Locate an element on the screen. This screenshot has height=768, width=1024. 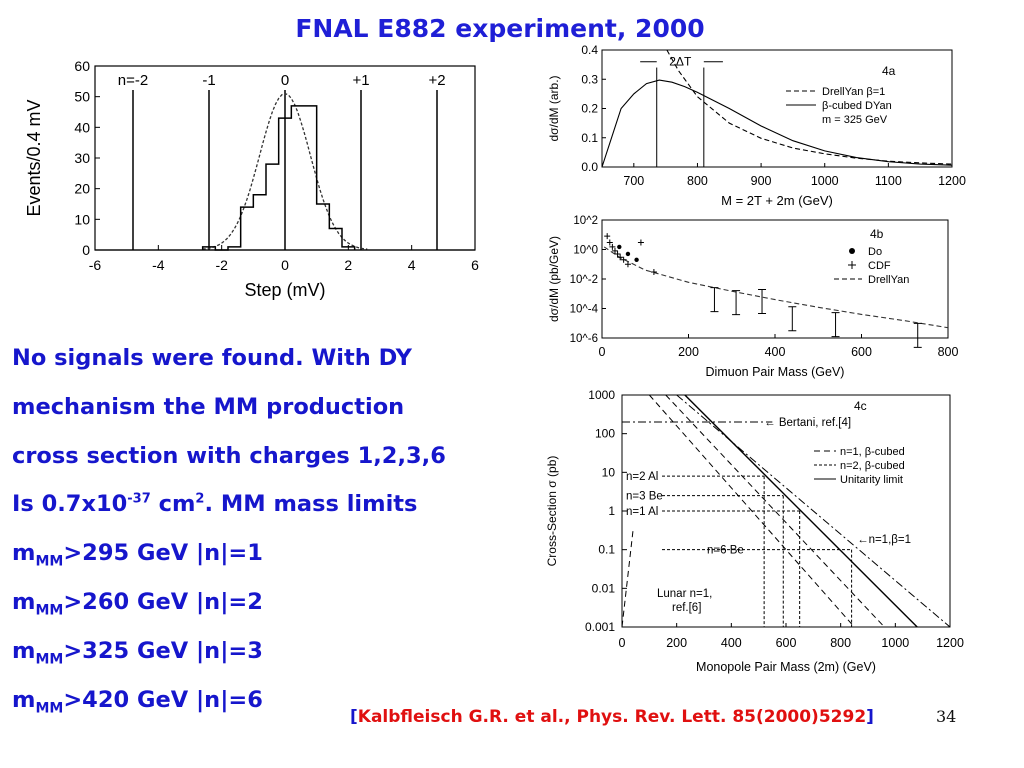
legend-label: Do is located at coordinates (875, 252).